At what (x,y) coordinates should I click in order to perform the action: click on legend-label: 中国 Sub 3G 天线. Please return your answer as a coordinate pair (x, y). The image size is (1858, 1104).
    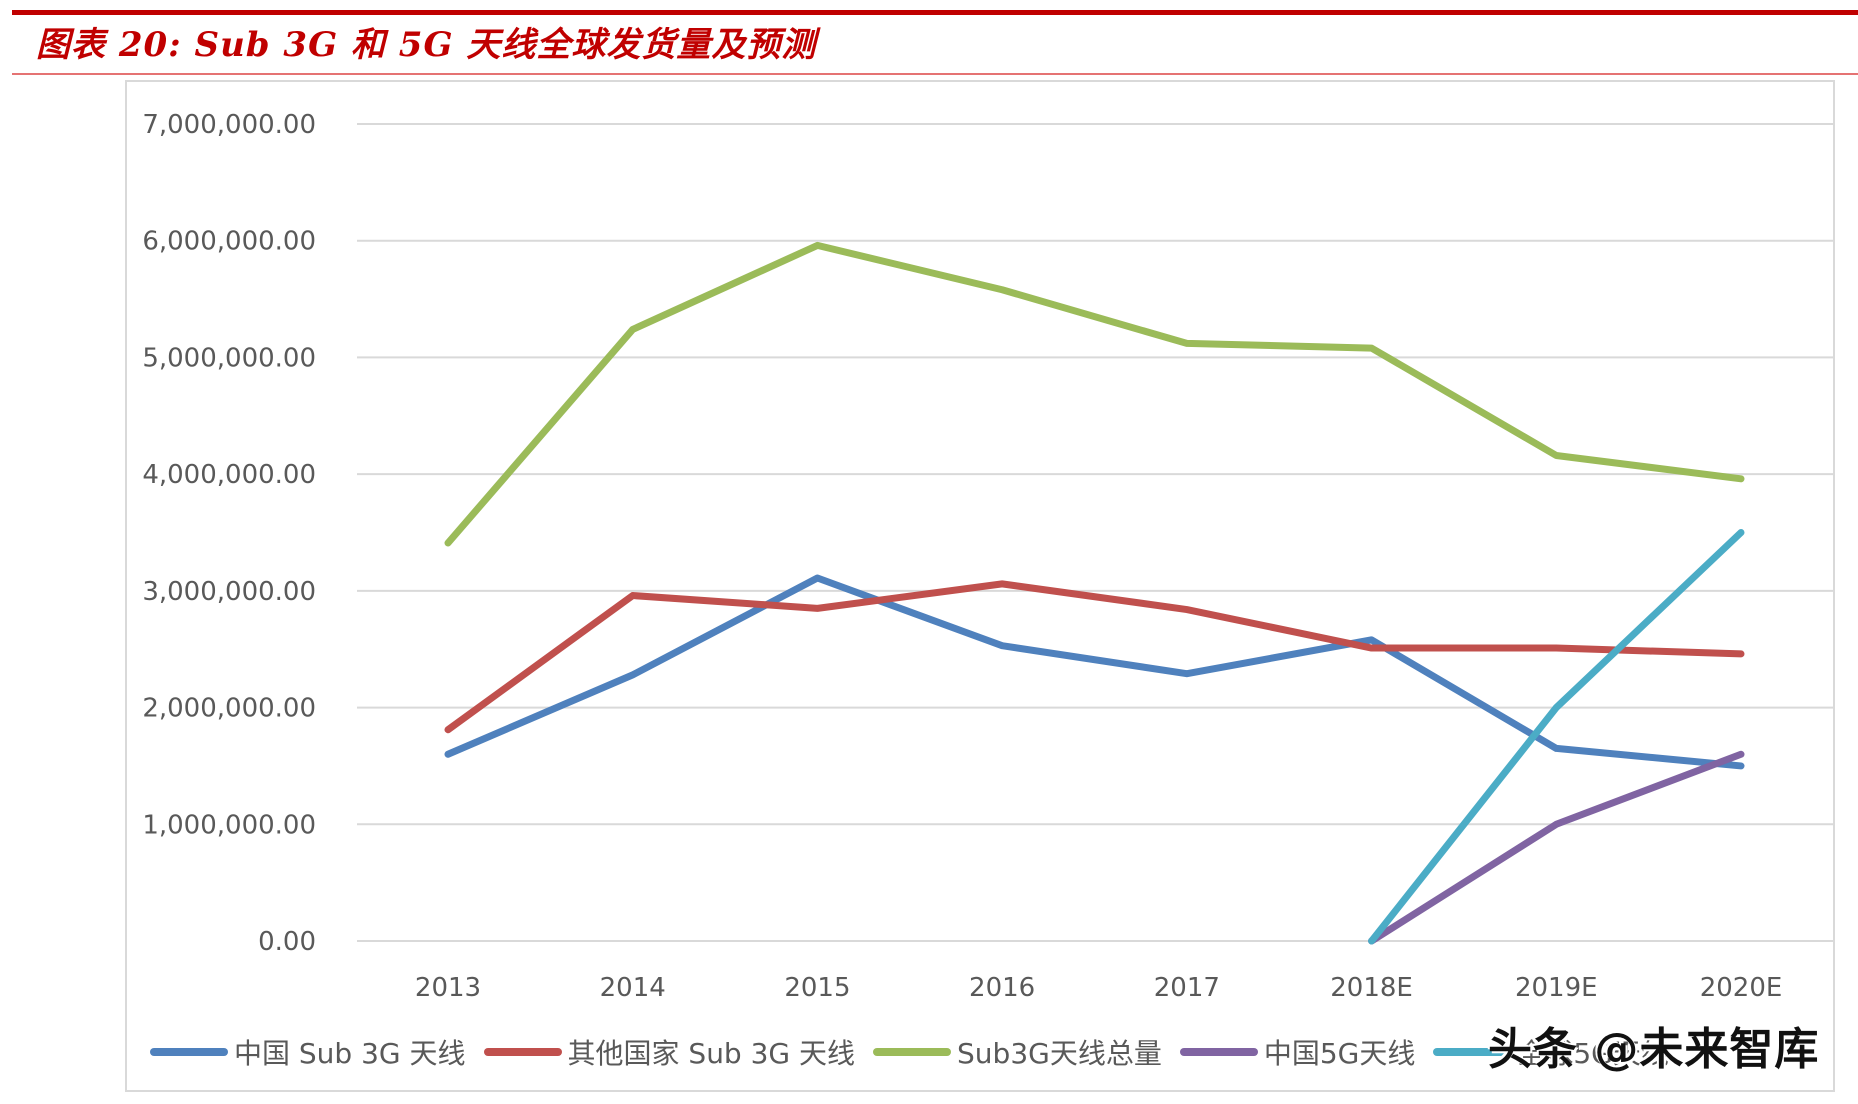
    Looking at the image, I should click on (350, 1053).